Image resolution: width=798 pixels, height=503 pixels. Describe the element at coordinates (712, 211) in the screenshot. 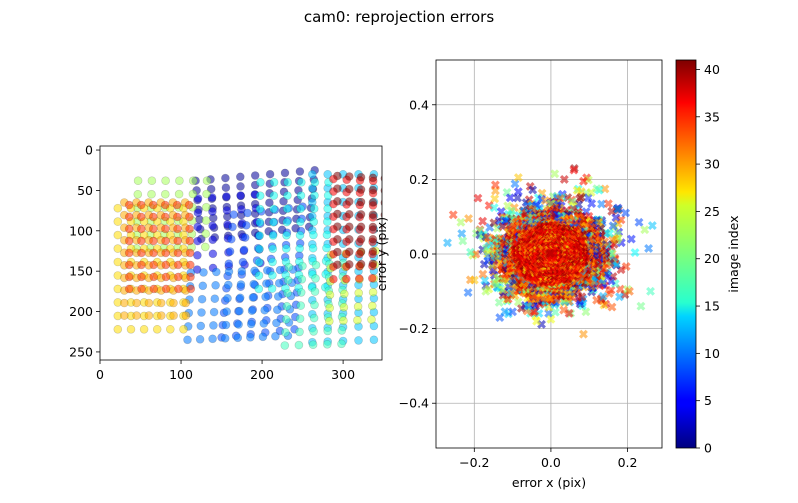

I see `colorbar-tick-label: 25` at that location.